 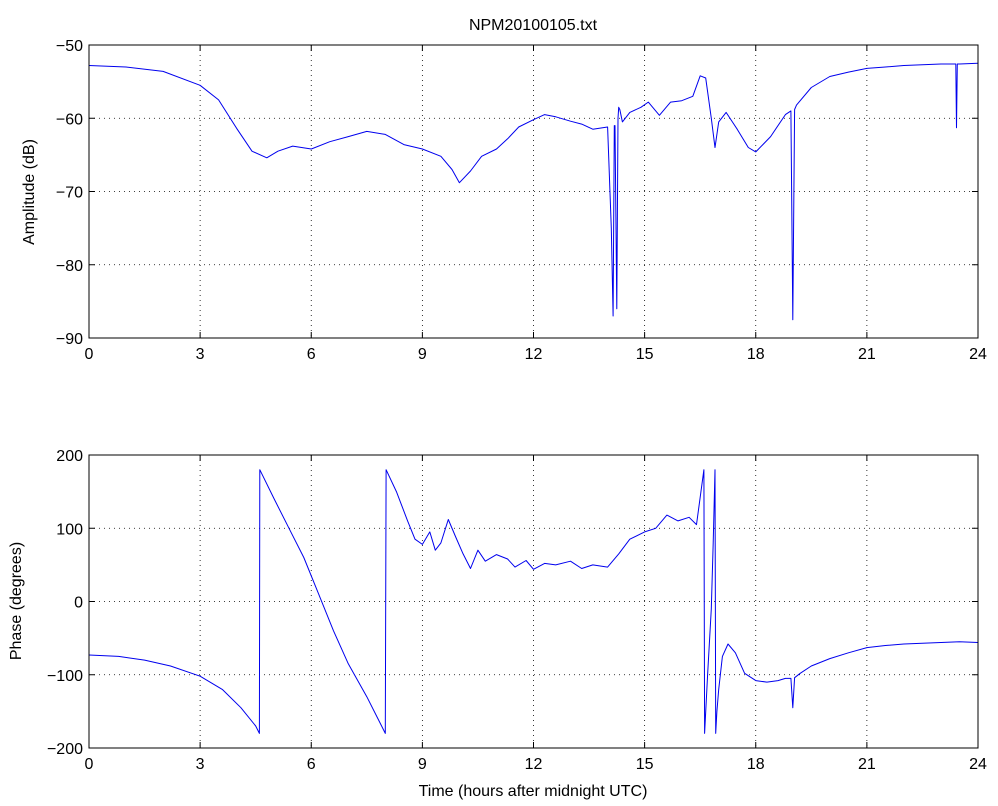 What do you see at coordinates (78, 603) in the screenshot?
I see `phase-y-tick-label: 0` at bounding box center [78, 603].